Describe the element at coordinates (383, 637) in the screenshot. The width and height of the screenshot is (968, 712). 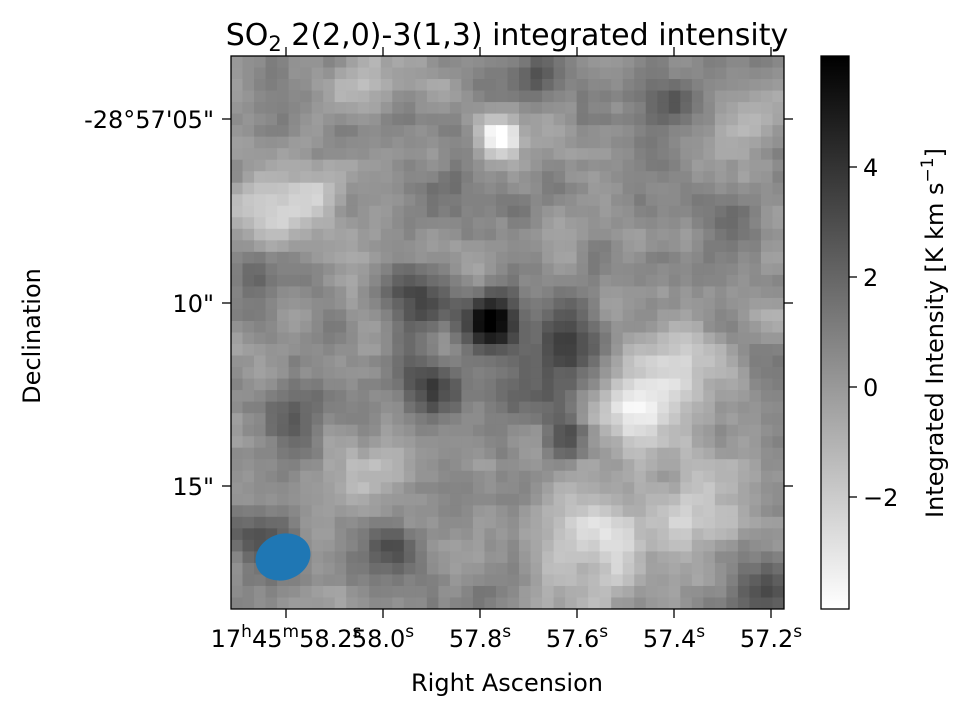
I see `x-tick-label: 58.0s` at that location.